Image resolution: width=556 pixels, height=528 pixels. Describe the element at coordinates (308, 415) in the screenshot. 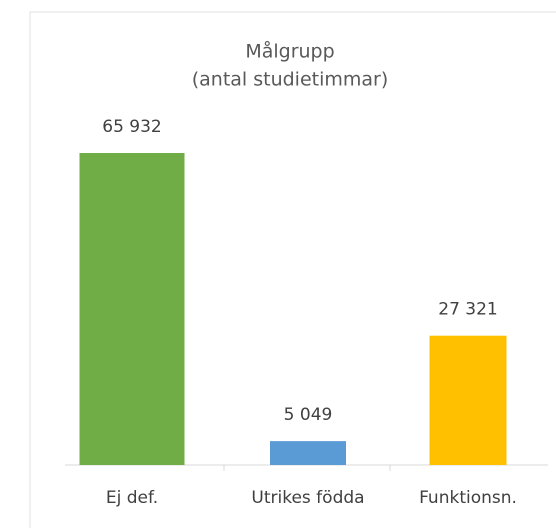

I see `data-label: 5 049` at that location.